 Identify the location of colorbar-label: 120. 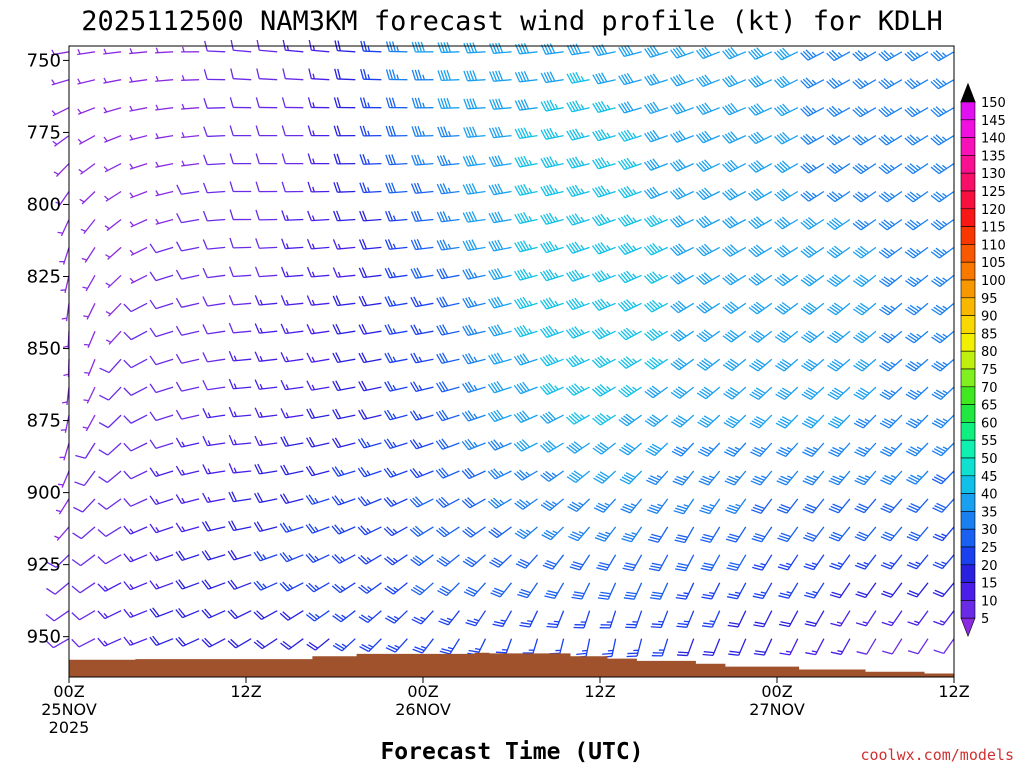
(993, 210).